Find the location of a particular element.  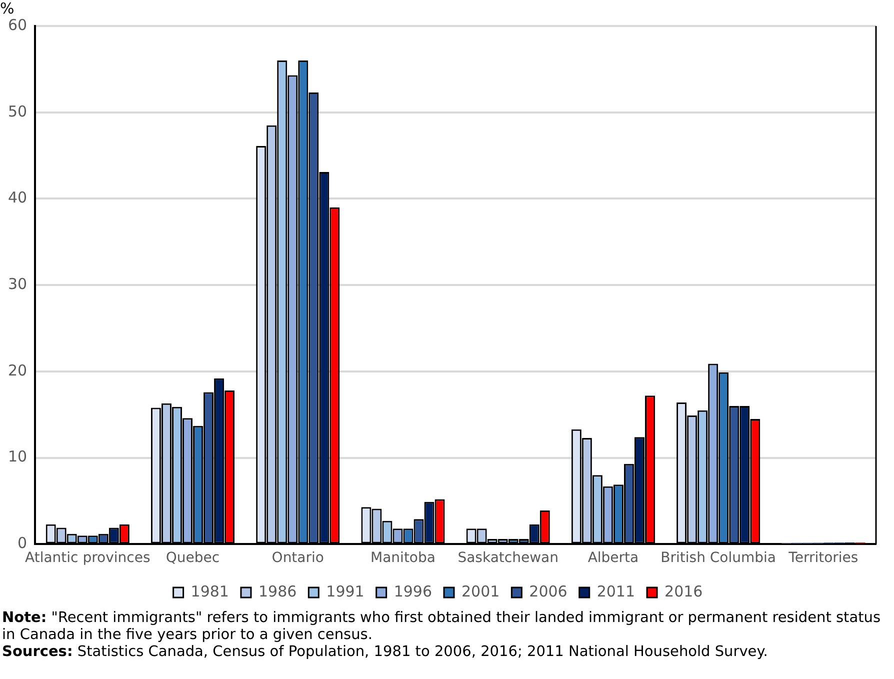

legend-label: 2001 is located at coordinates (481, 591).